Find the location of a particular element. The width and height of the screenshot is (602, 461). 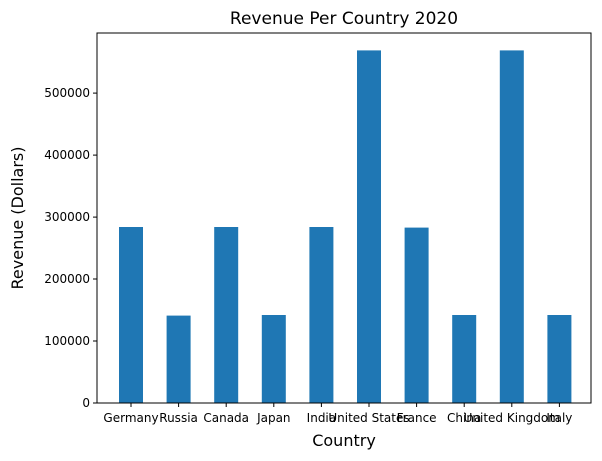

x-tick-label: Italy is located at coordinates (559, 418).